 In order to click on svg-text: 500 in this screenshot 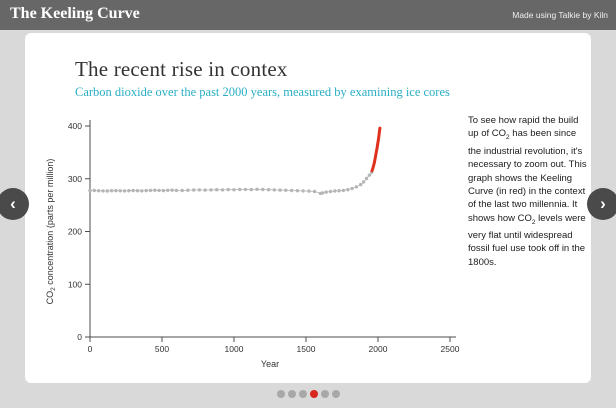, I will do `click(162, 349)`.